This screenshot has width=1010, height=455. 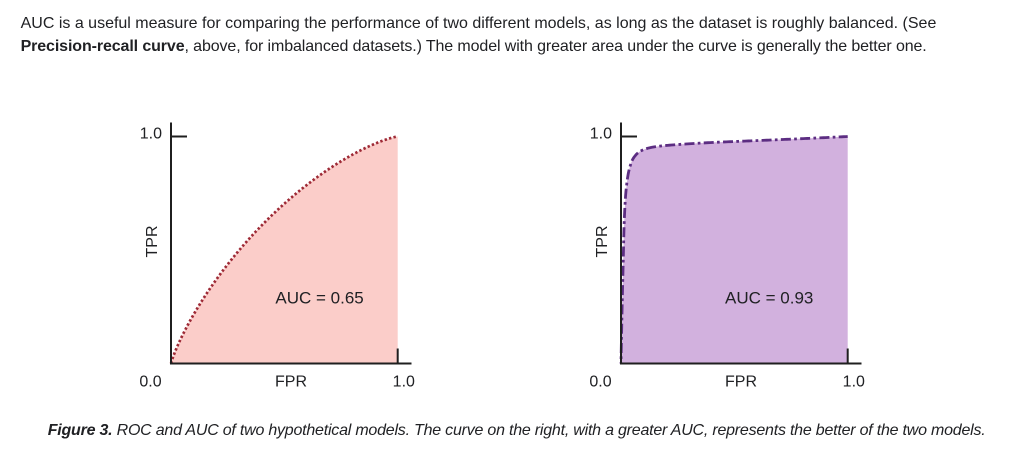 I want to click on svg-text: AUC = 0.93, so click(x=769, y=298).